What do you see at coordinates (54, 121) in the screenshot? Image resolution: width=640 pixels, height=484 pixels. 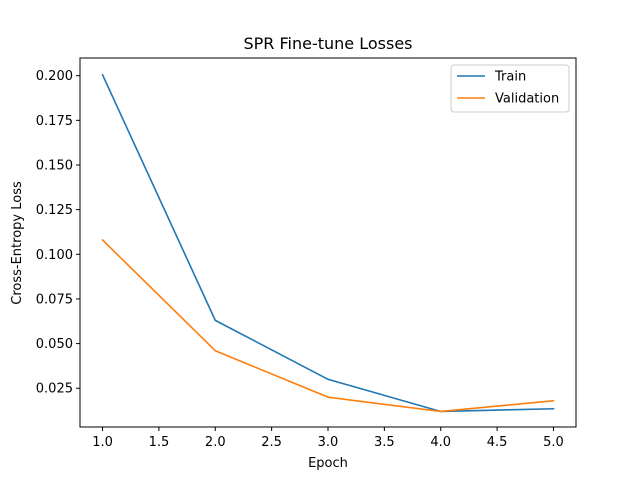 I see `y-tick-label: 0.175` at bounding box center [54, 121].